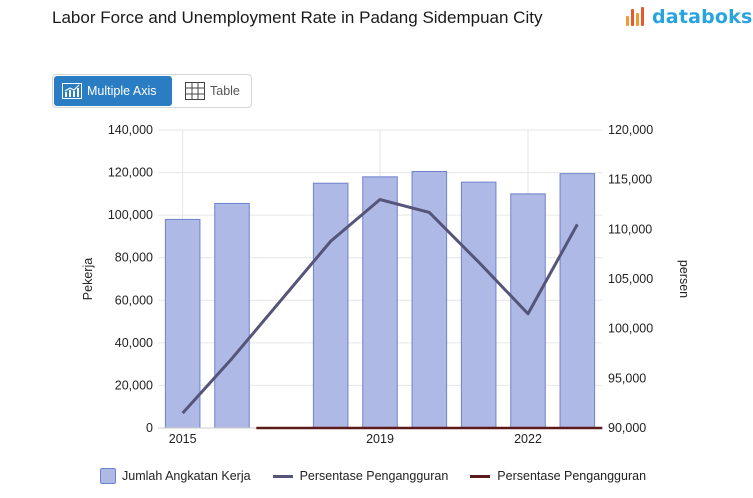 Image resolution: width=753 pixels, height=498 pixels. I want to click on multiple-axis-button: Multiple Axis, so click(113, 91).